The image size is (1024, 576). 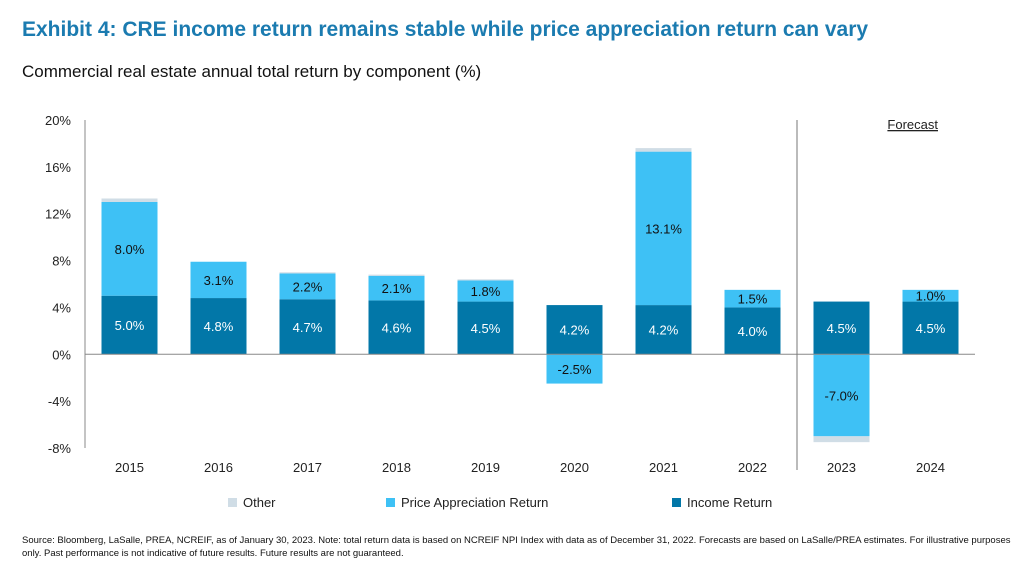 I want to click on bar-price-appreciation-return-2017, so click(x=307, y=286).